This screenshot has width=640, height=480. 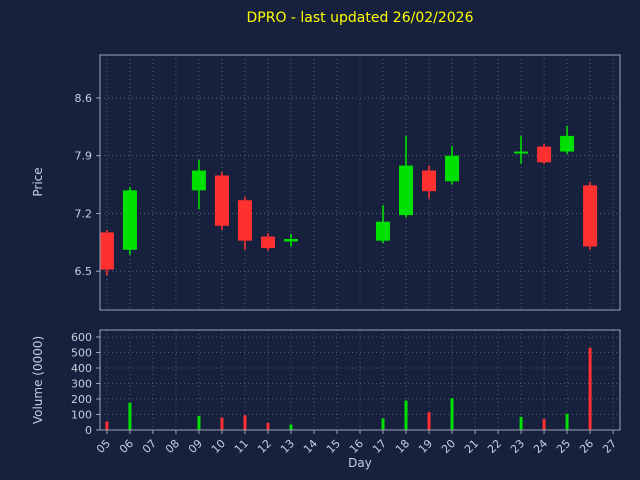 What do you see at coordinates (494, 446) in the screenshot?
I see `x-tick-label: 22` at bounding box center [494, 446].